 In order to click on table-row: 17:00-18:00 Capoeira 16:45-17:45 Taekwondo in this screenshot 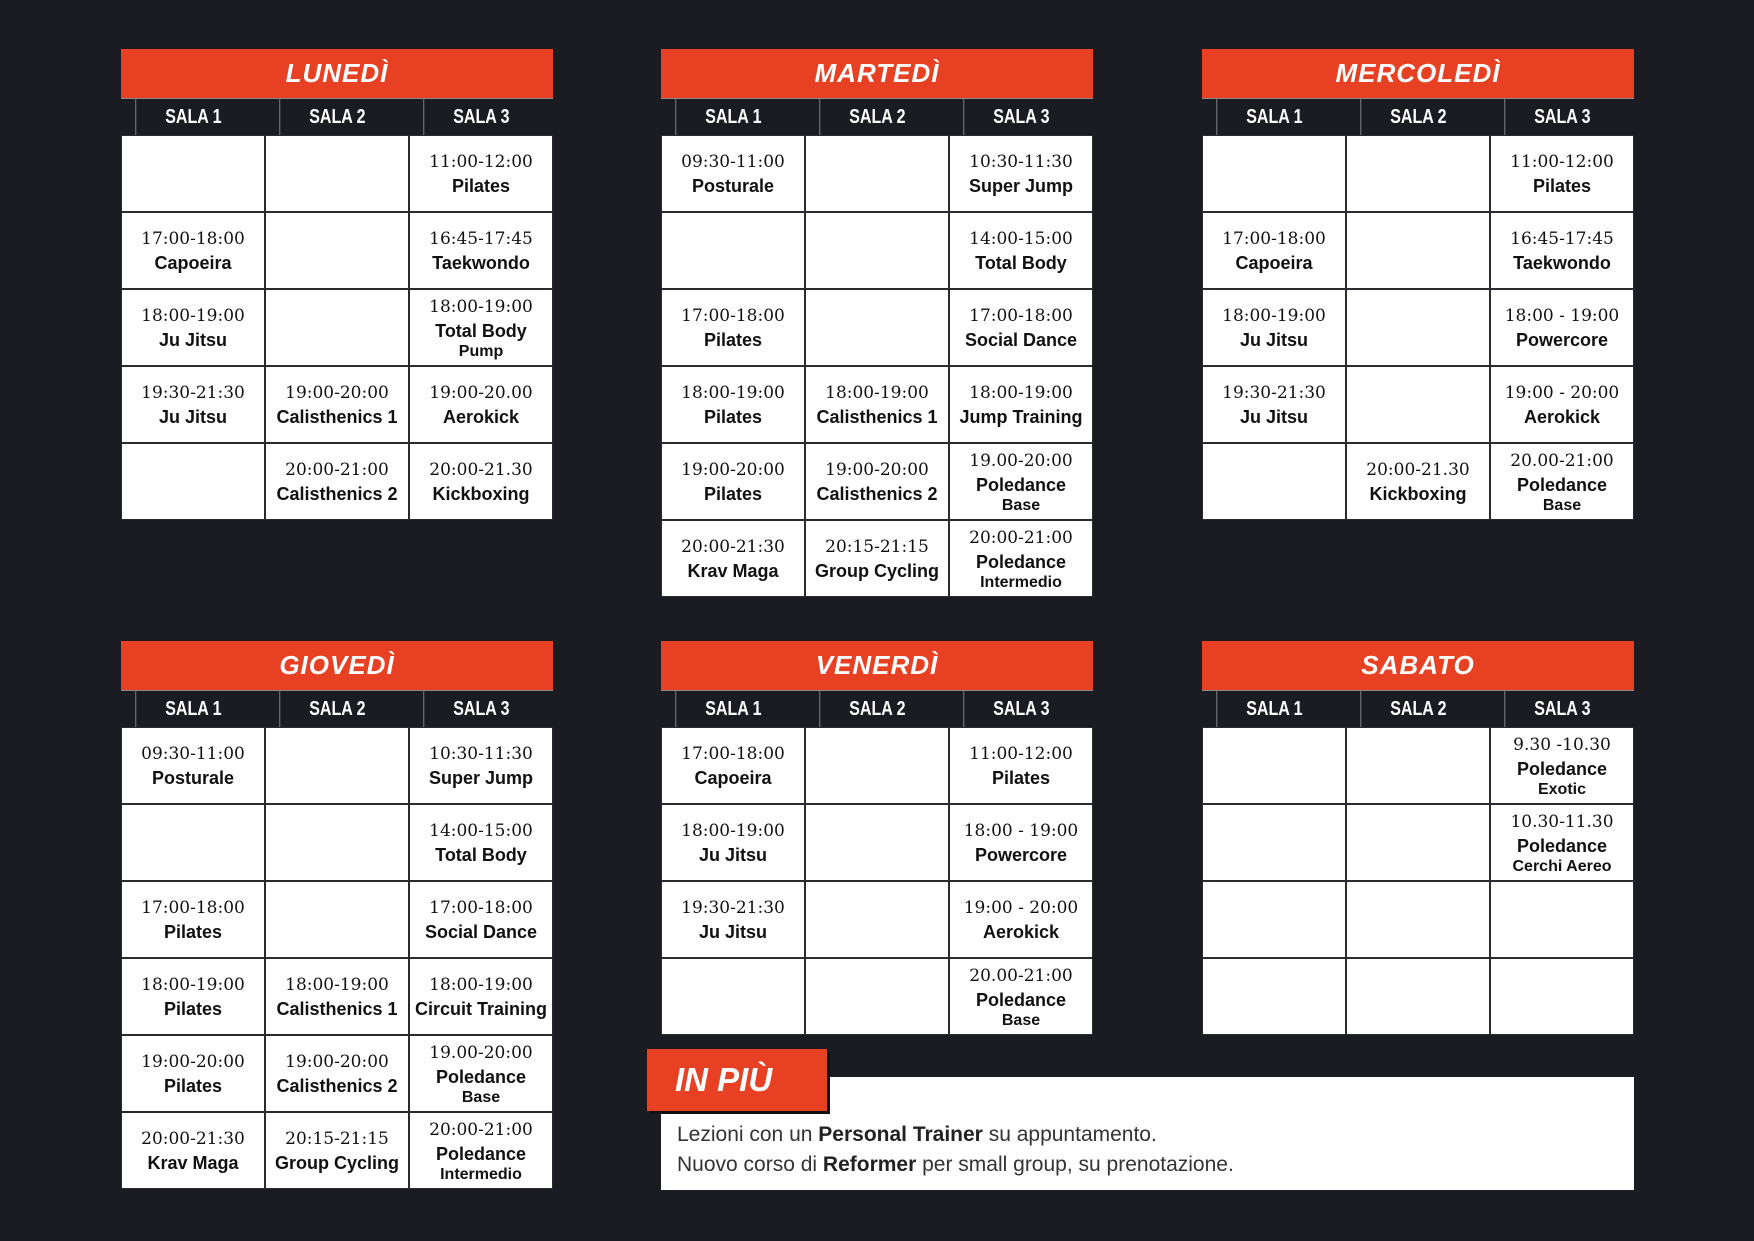, I will do `click(337, 250)`.